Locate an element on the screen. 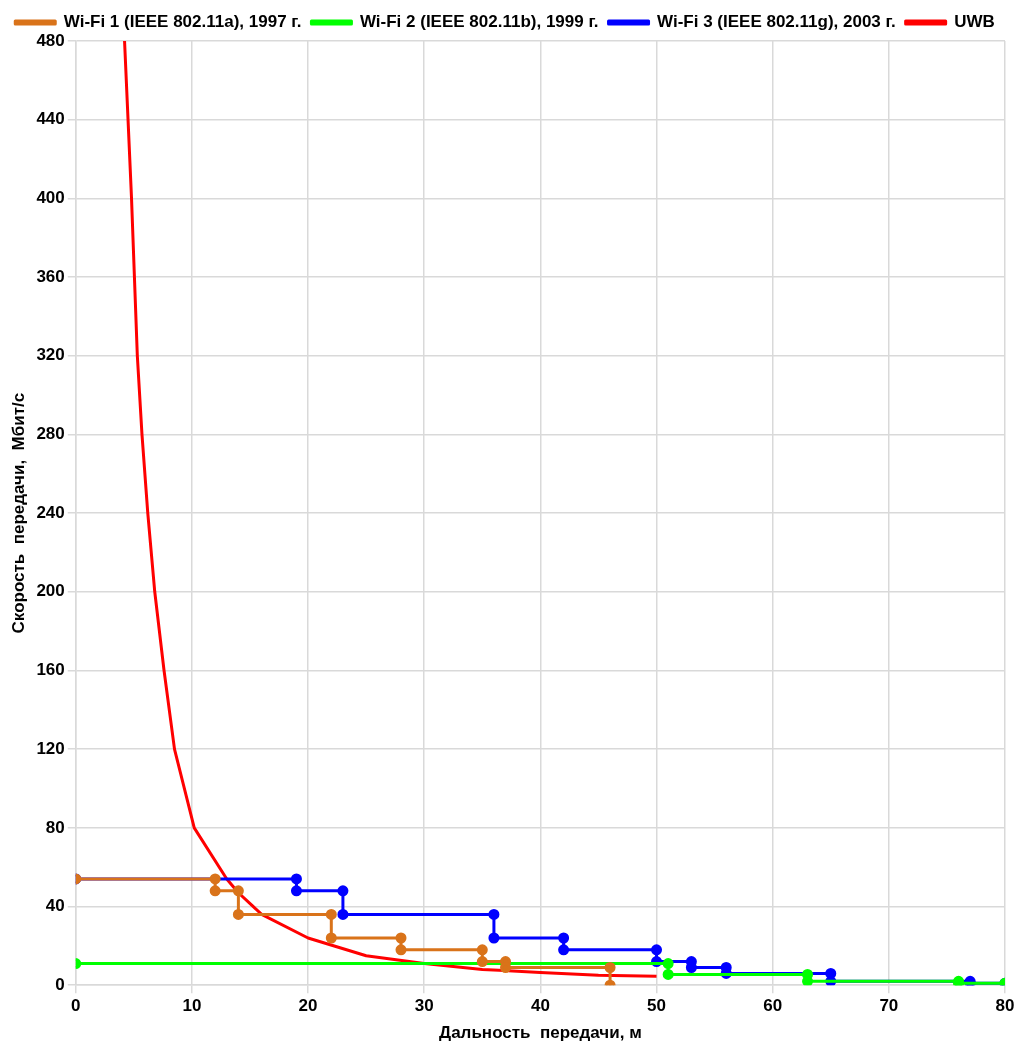 The width and height of the screenshot is (1021, 1052). legend-label: Wi-Fi 1 (IEEE 802.11a), 1997 г. is located at coordinates (182, 22).